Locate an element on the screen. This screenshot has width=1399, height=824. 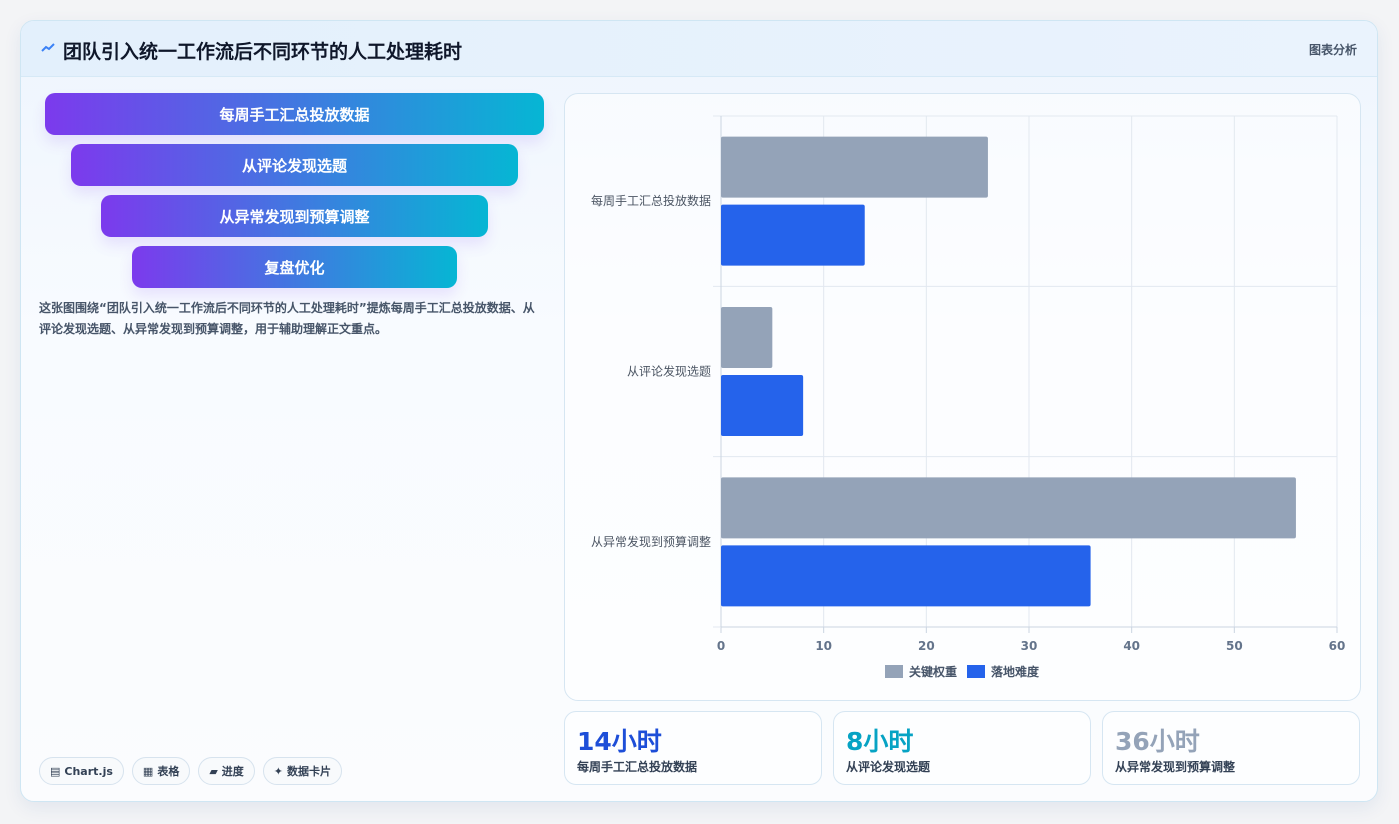
chart-icon: ▤ is located at coordinates (55, 771).